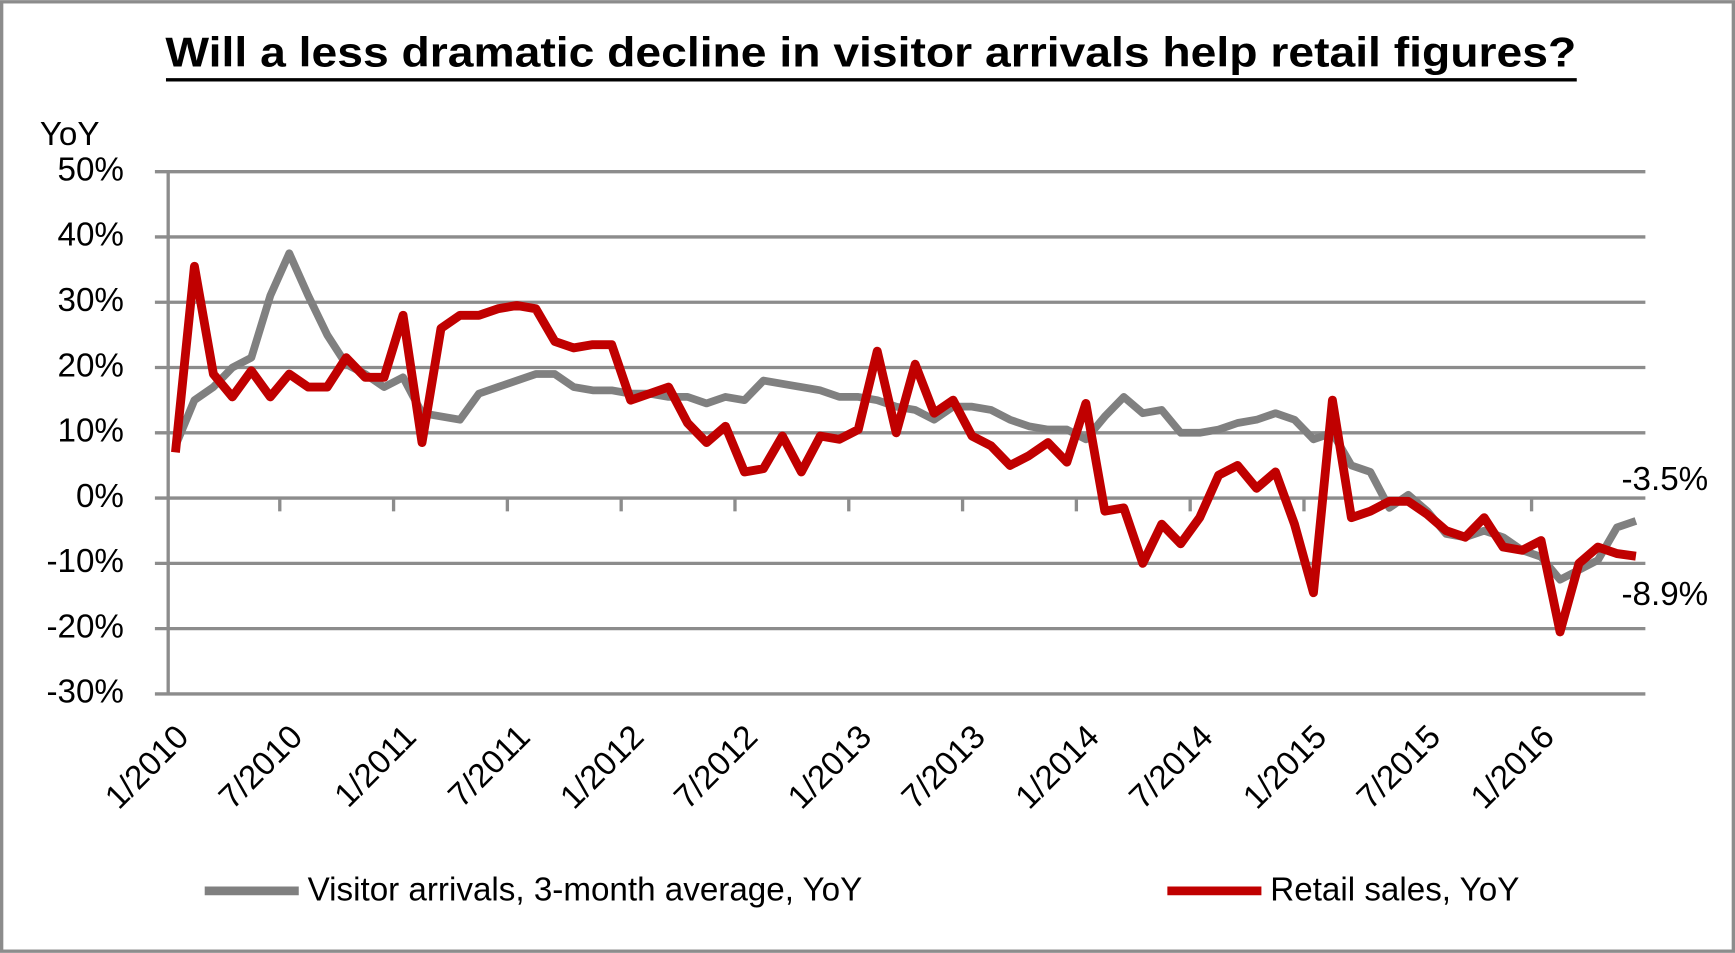 The width and height of the screenshot is (1735, 953). I want to click on data-label: -8.9%, so click(1665, 594).